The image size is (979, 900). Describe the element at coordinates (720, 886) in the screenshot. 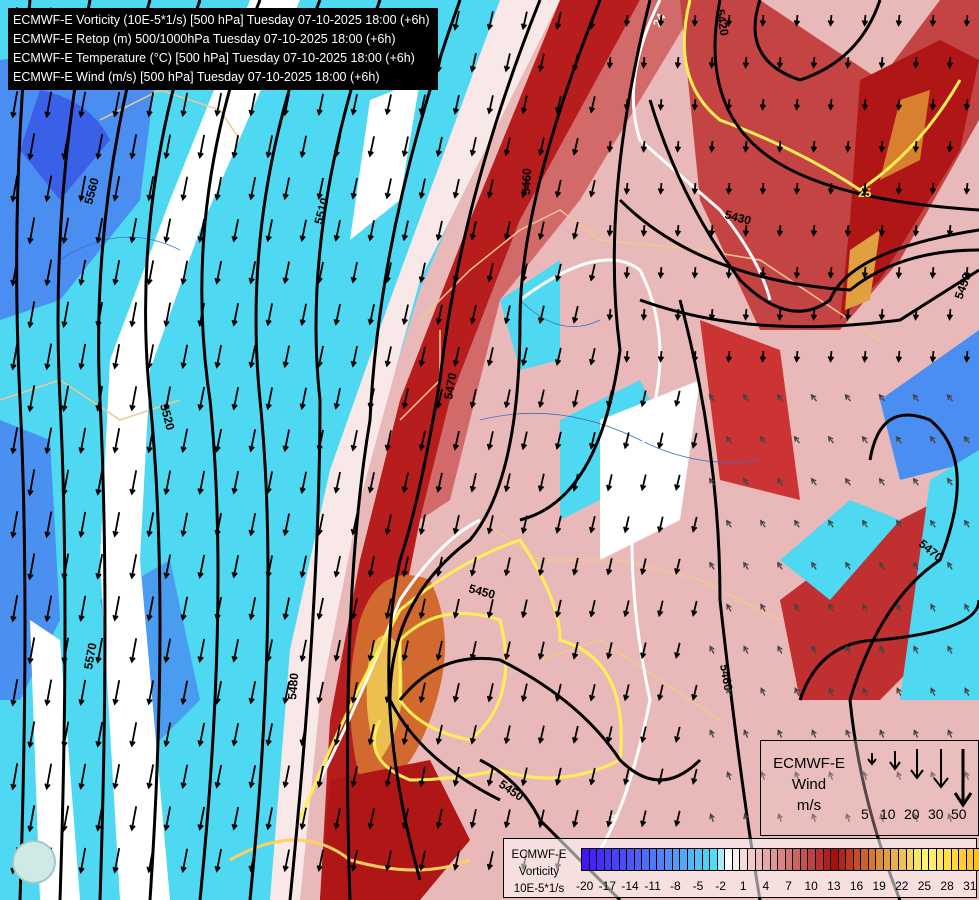

I see `colorbar-tick-label: -2` at that location.